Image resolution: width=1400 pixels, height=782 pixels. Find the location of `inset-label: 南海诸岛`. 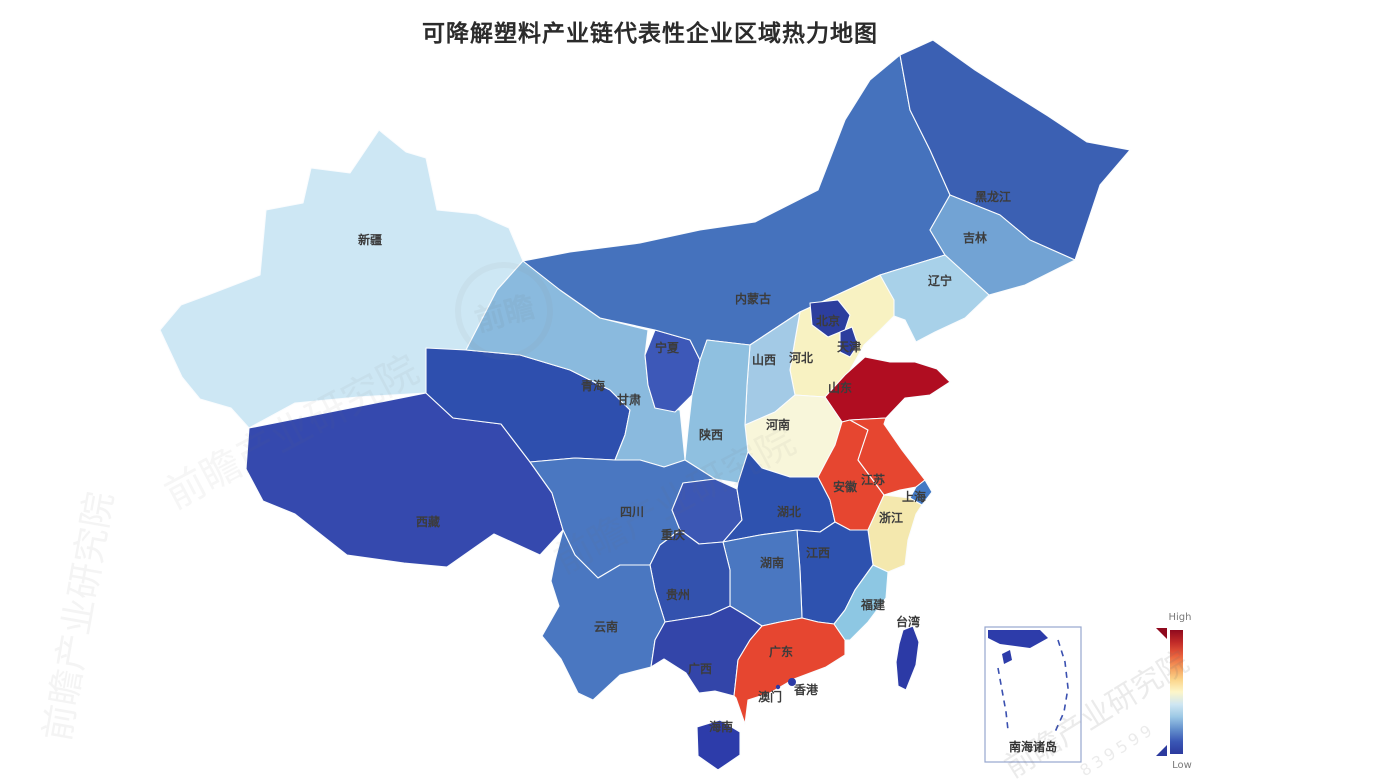

inset-label: 南海诸岛 is located at coordinates (1033, 746).